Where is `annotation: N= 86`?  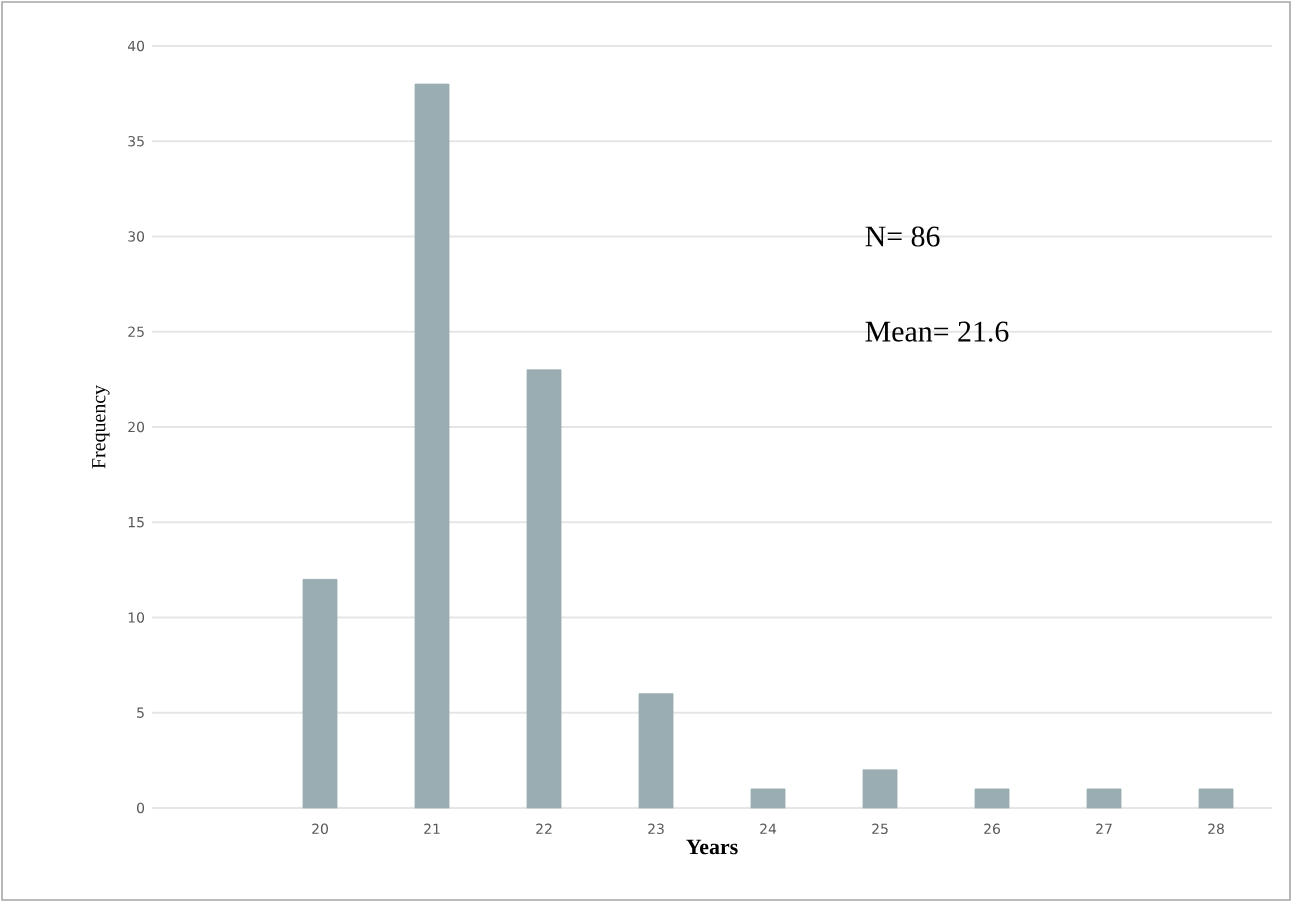 annotation: N= 86 is located at coordinates (902, 236).